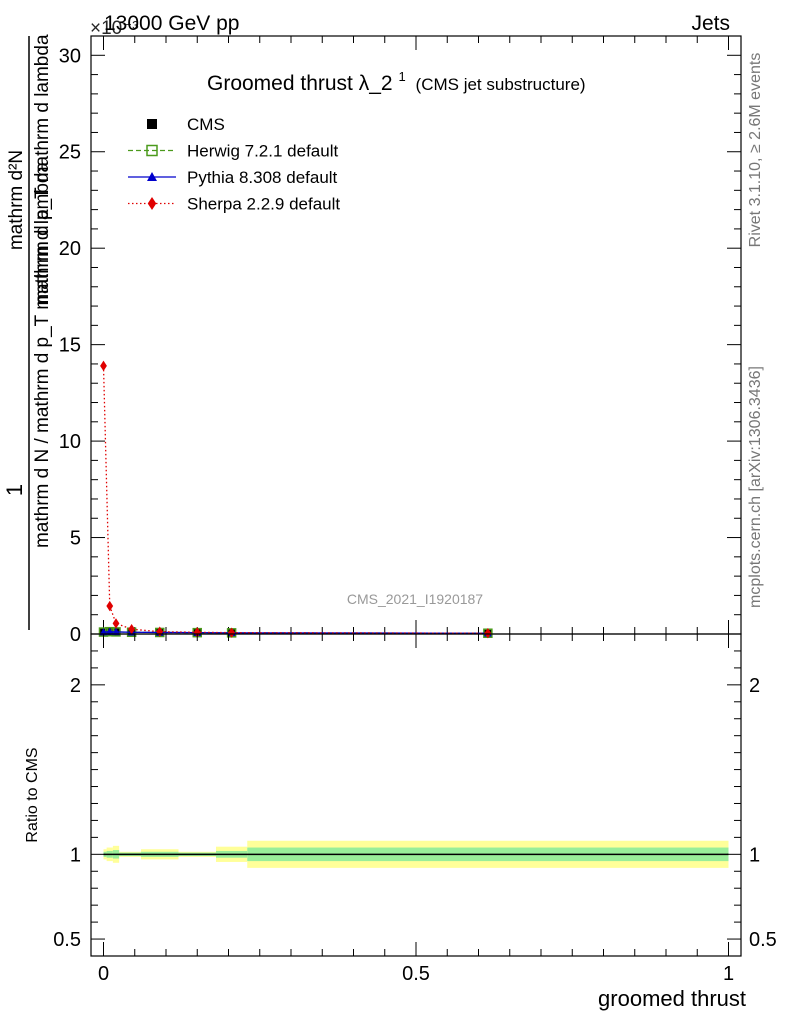 Image resolution: width=786 pixels, height=1024 pixels. I want to click on legend-label: CMS, so click(206, 124).